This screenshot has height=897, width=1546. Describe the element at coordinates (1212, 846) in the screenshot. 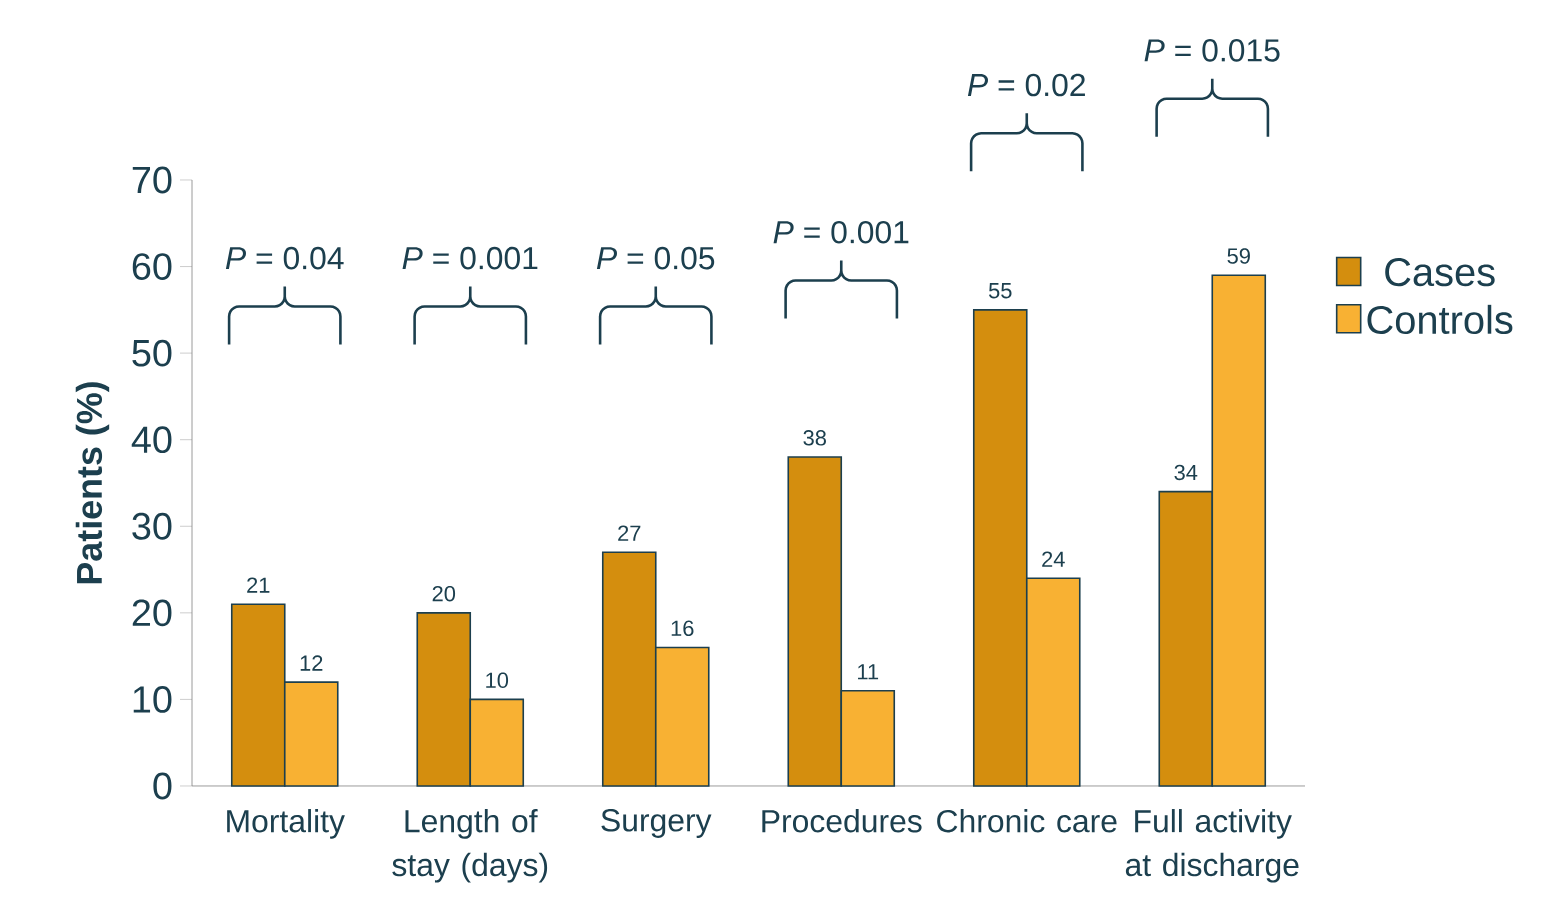

I see `x-tick-label: Full activity at discharge` at that location.